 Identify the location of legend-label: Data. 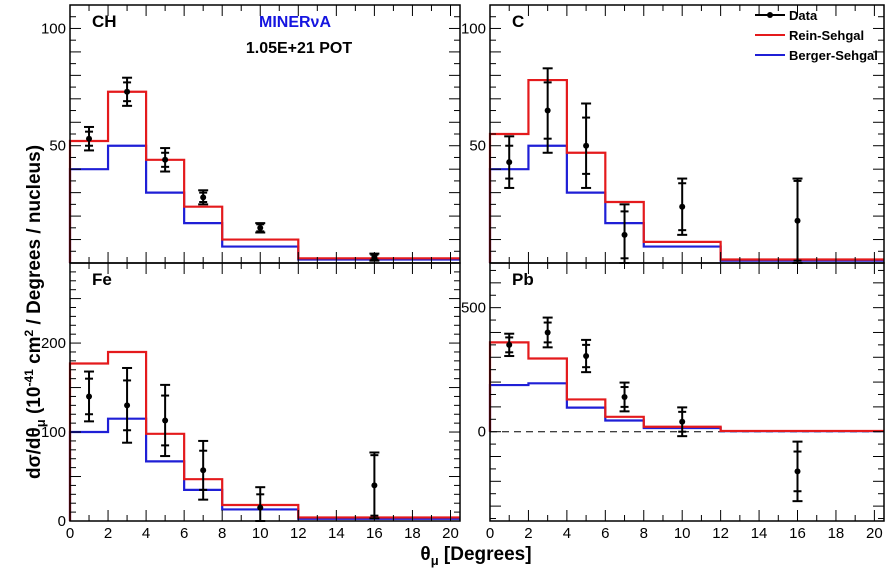
(803, 15).